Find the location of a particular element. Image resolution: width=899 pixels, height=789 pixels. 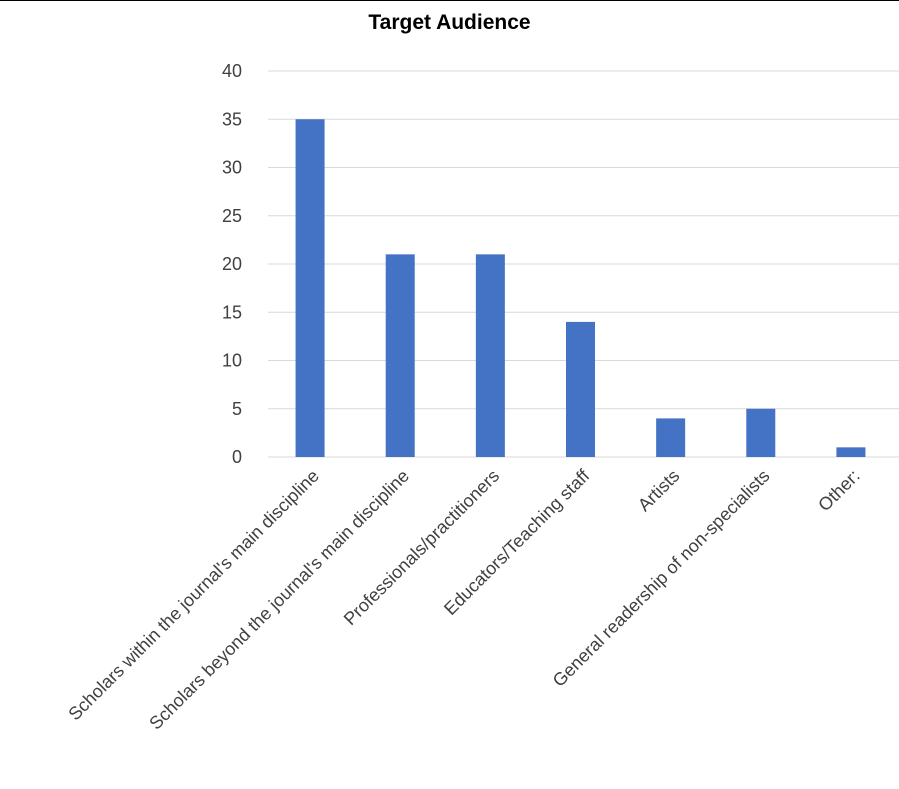

y-tick-label: 25 is located at coordinates (232, 216).